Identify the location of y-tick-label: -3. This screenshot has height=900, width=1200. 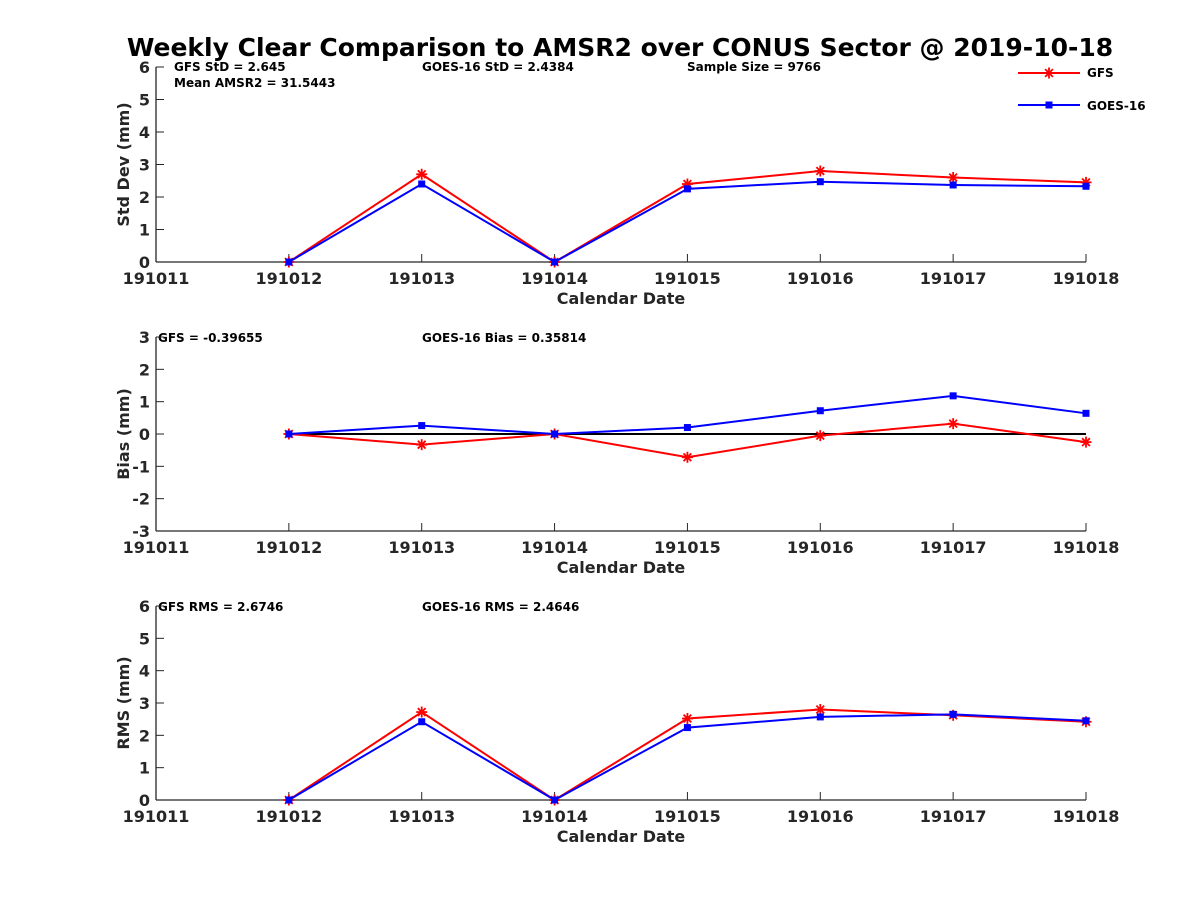
(141, 531).